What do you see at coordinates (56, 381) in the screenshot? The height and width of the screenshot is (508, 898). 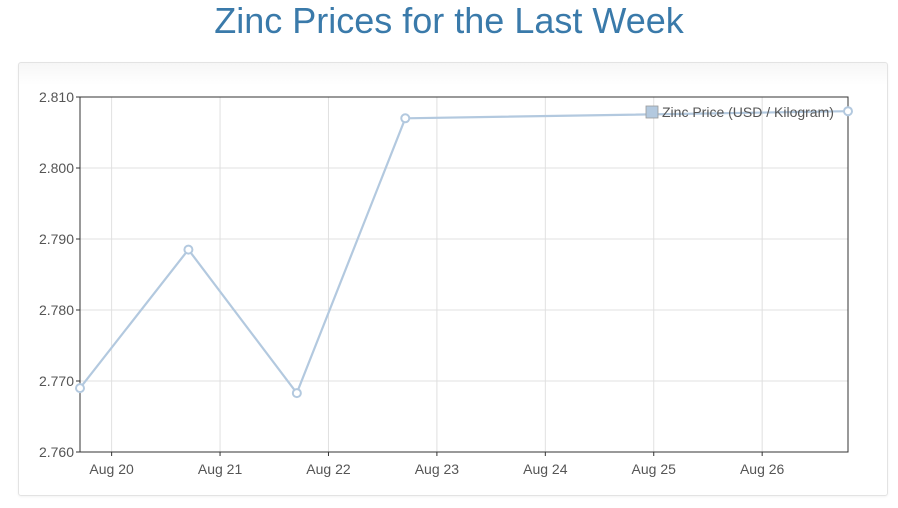 I see `y-tick-label: 2.770` at bounding box center [56, 381].